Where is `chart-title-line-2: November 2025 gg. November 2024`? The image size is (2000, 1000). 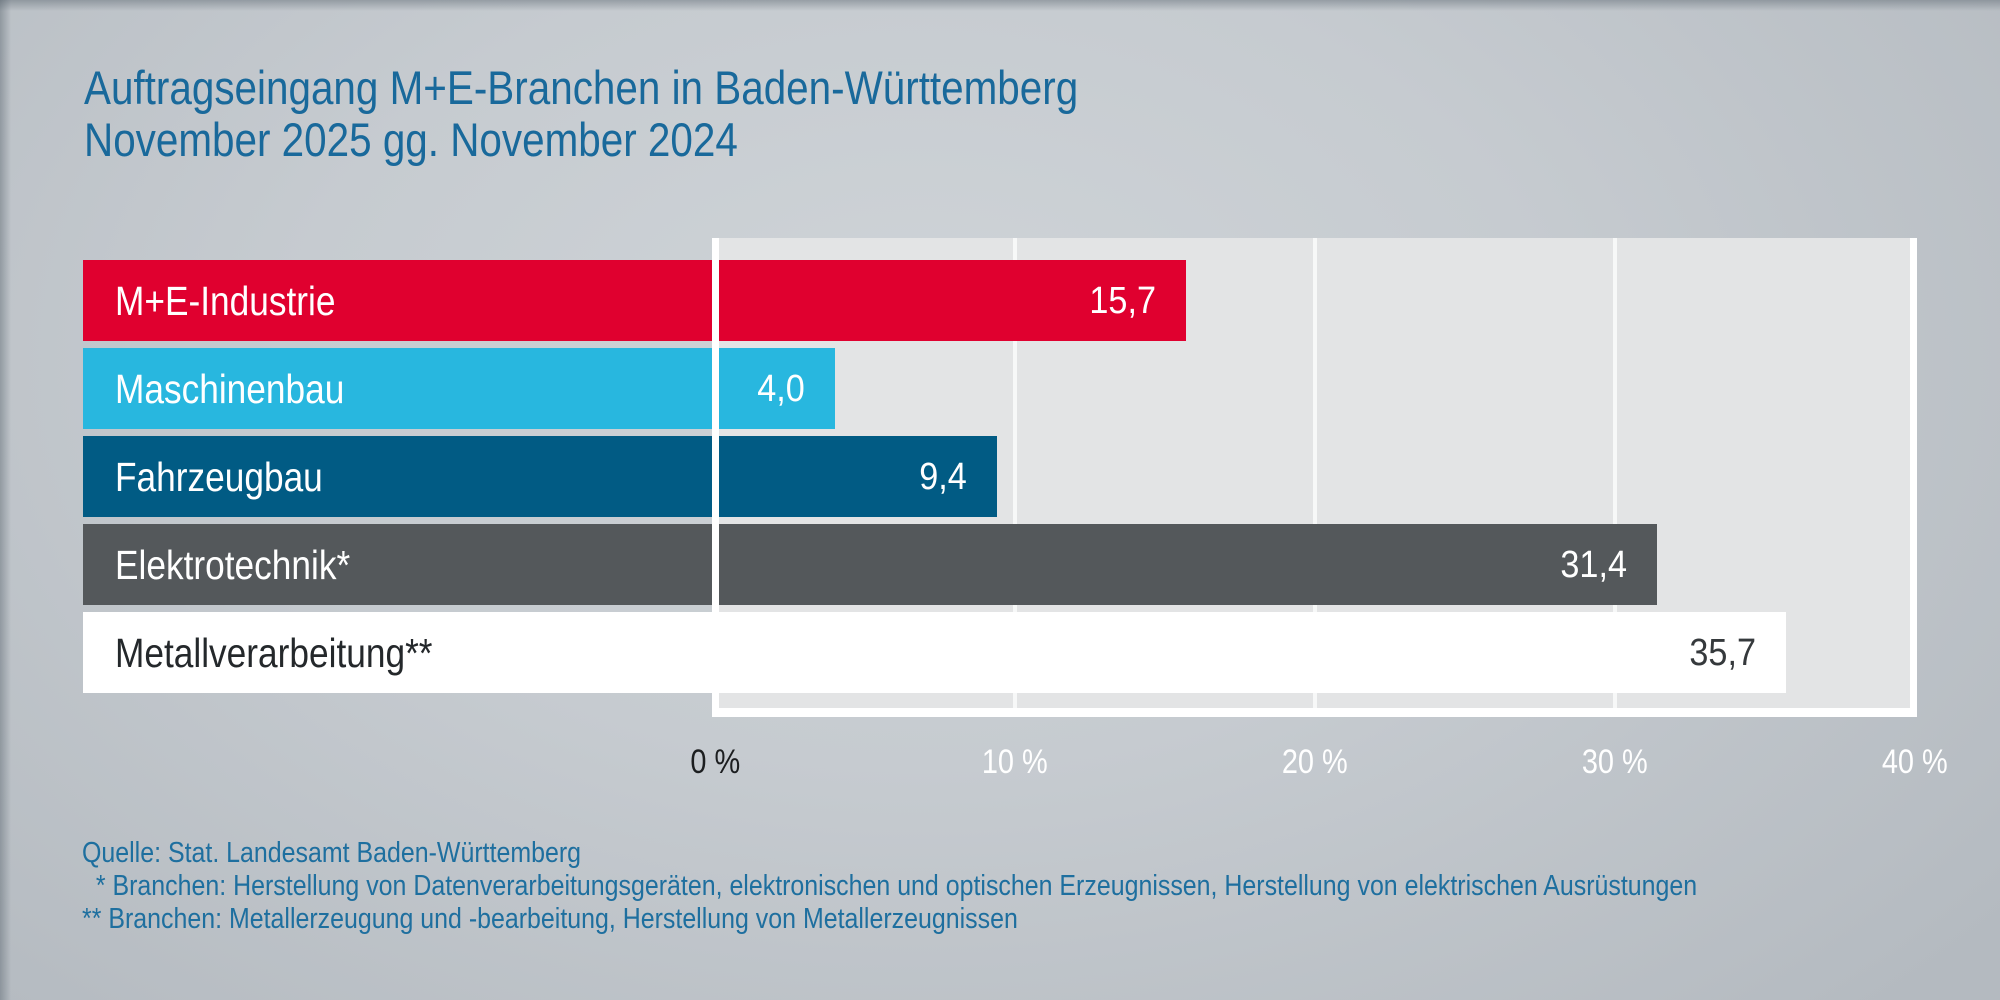
chart-title-line-2: November 2025 gg. November 2024 is located at coordinates (662, 140).